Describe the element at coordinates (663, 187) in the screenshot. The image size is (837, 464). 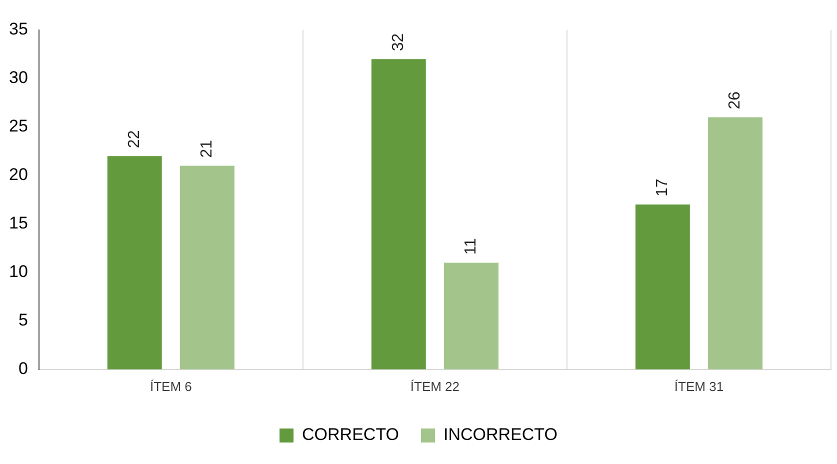
I see `data-label: 17` at that location.